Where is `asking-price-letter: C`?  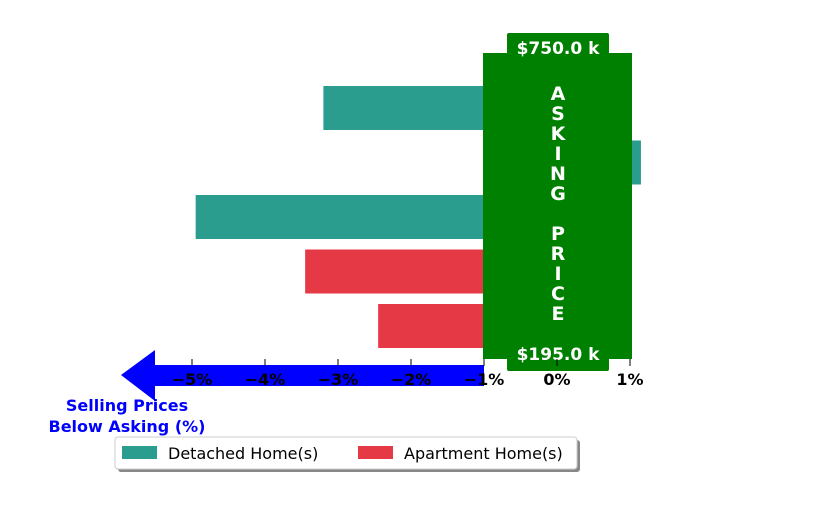
asking-price-letter: C is located at coordinates (558, 294).